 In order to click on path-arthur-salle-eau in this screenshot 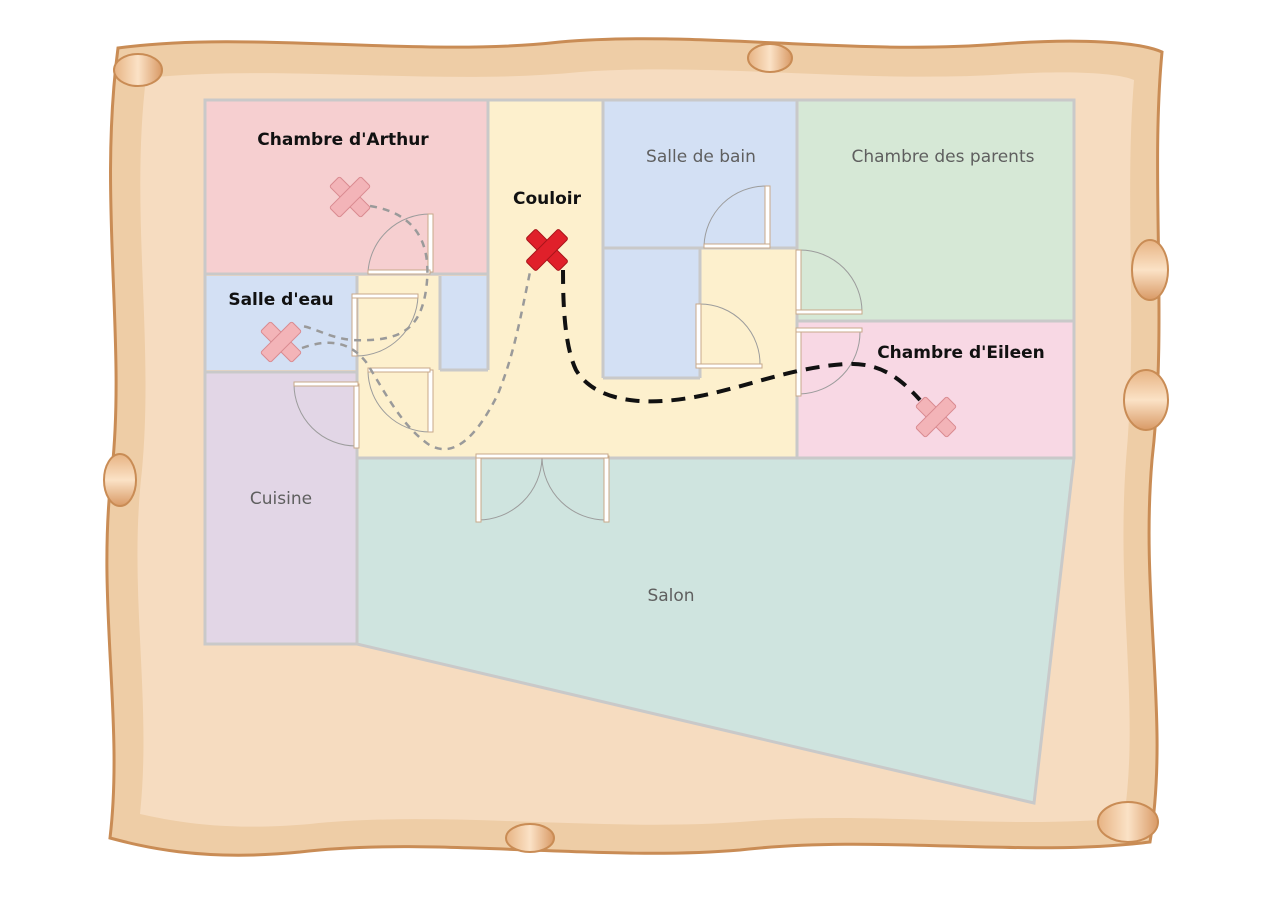, I will do `click(365, 273)`.